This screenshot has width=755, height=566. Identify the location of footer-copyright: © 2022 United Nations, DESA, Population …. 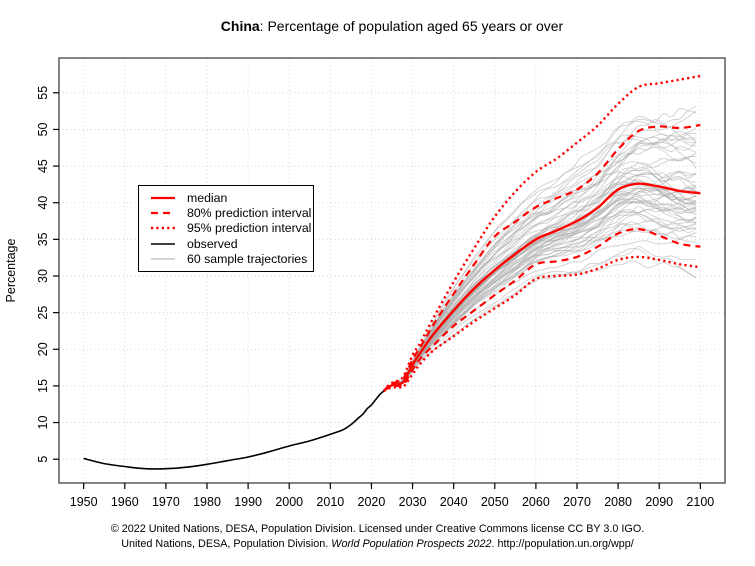
(377, 529).